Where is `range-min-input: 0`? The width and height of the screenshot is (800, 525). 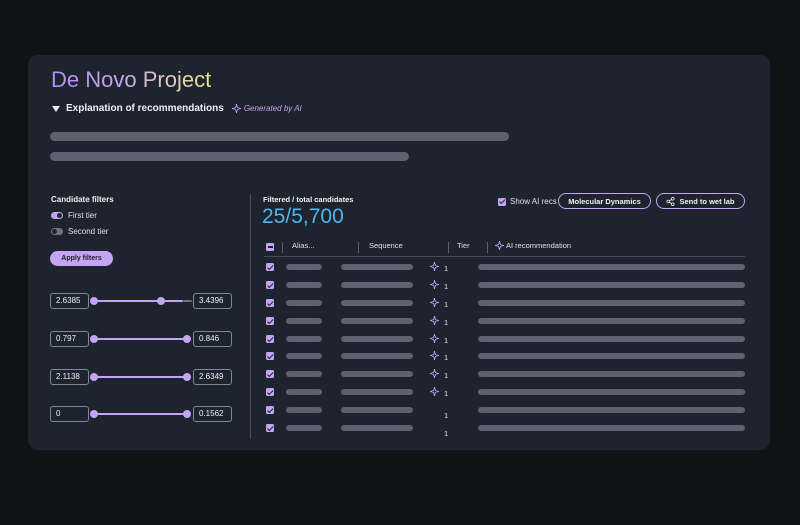
range-min-input: 0 is located at coordinates (69, 414).